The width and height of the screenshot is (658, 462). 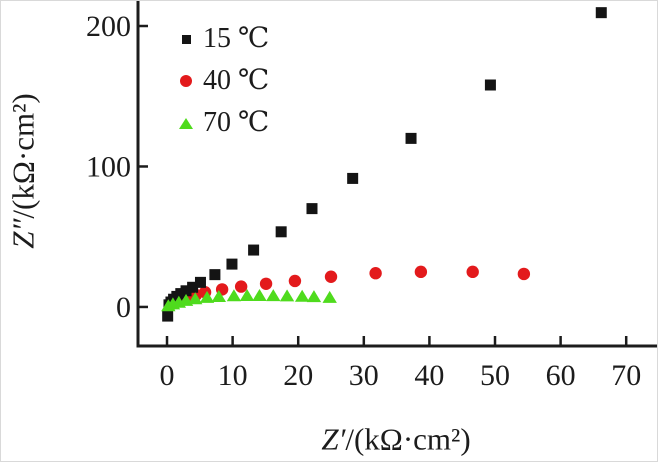 I want to click on y-tick-label: 100, so click(x=108, y=166).